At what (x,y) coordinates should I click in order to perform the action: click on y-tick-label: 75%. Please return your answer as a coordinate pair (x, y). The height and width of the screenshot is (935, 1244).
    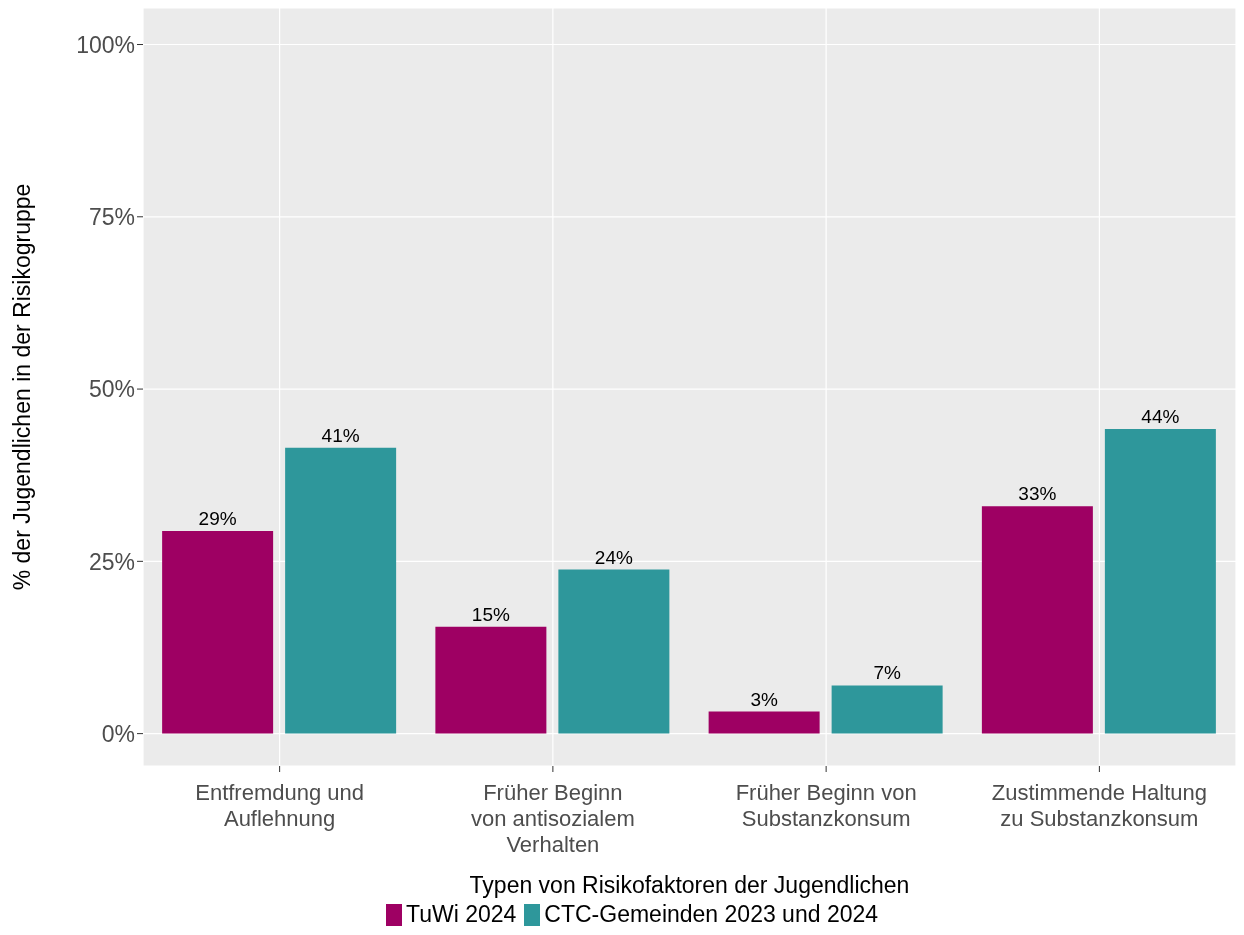
    Looking at the image, I should click on (111, 216).